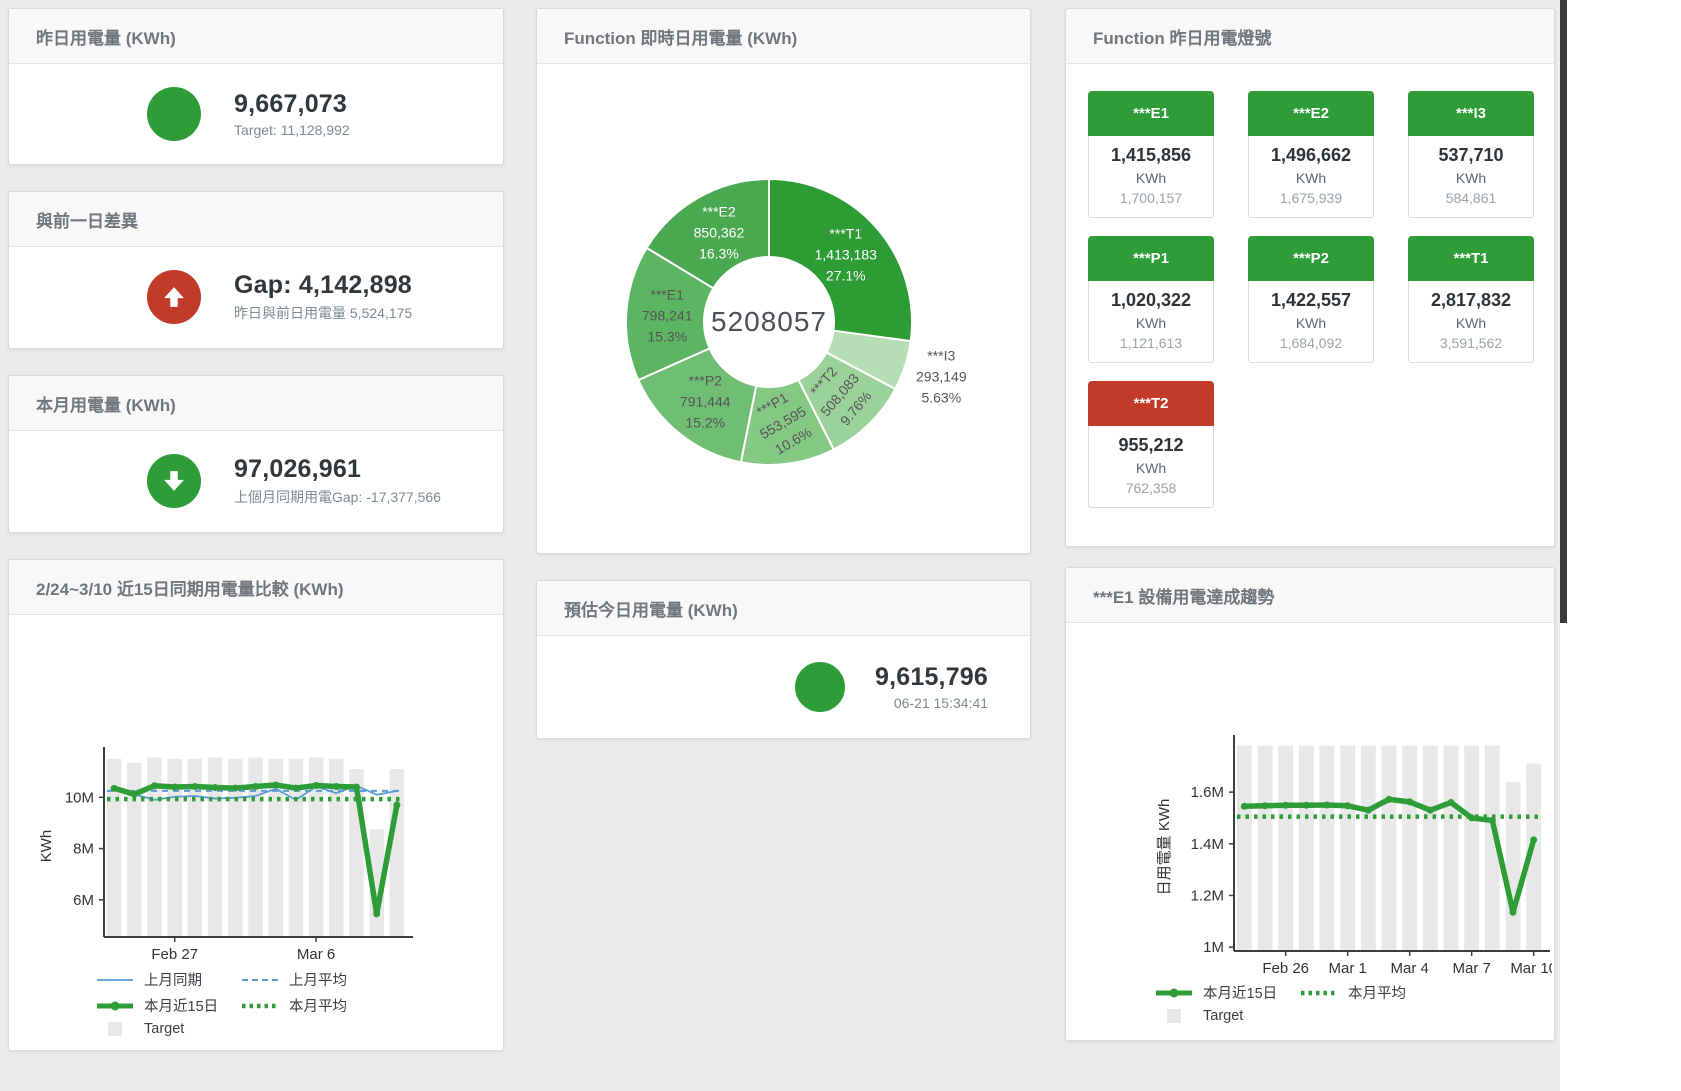 This screenshot has height=1091, width=1681. I want to click on kpi-subtitle: 昨日與前日用電量 5,524,175, so click(323, 312).